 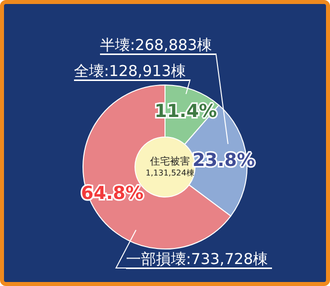 I want to click on slice-label: 一部損壊:733,728棟, so click(x=199, y=259).